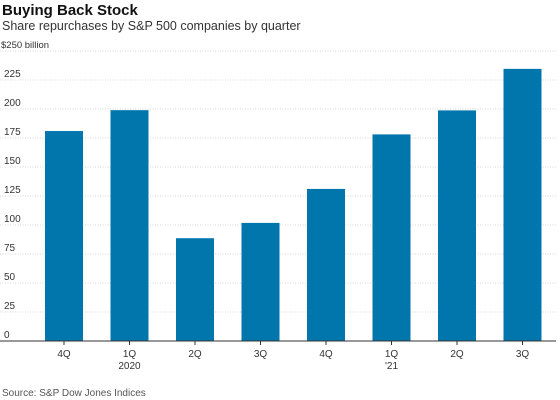 Image resolution: width=560 pixels, height=400 pixels. I want to click on y-tick-label: 200, so click(12, 103).